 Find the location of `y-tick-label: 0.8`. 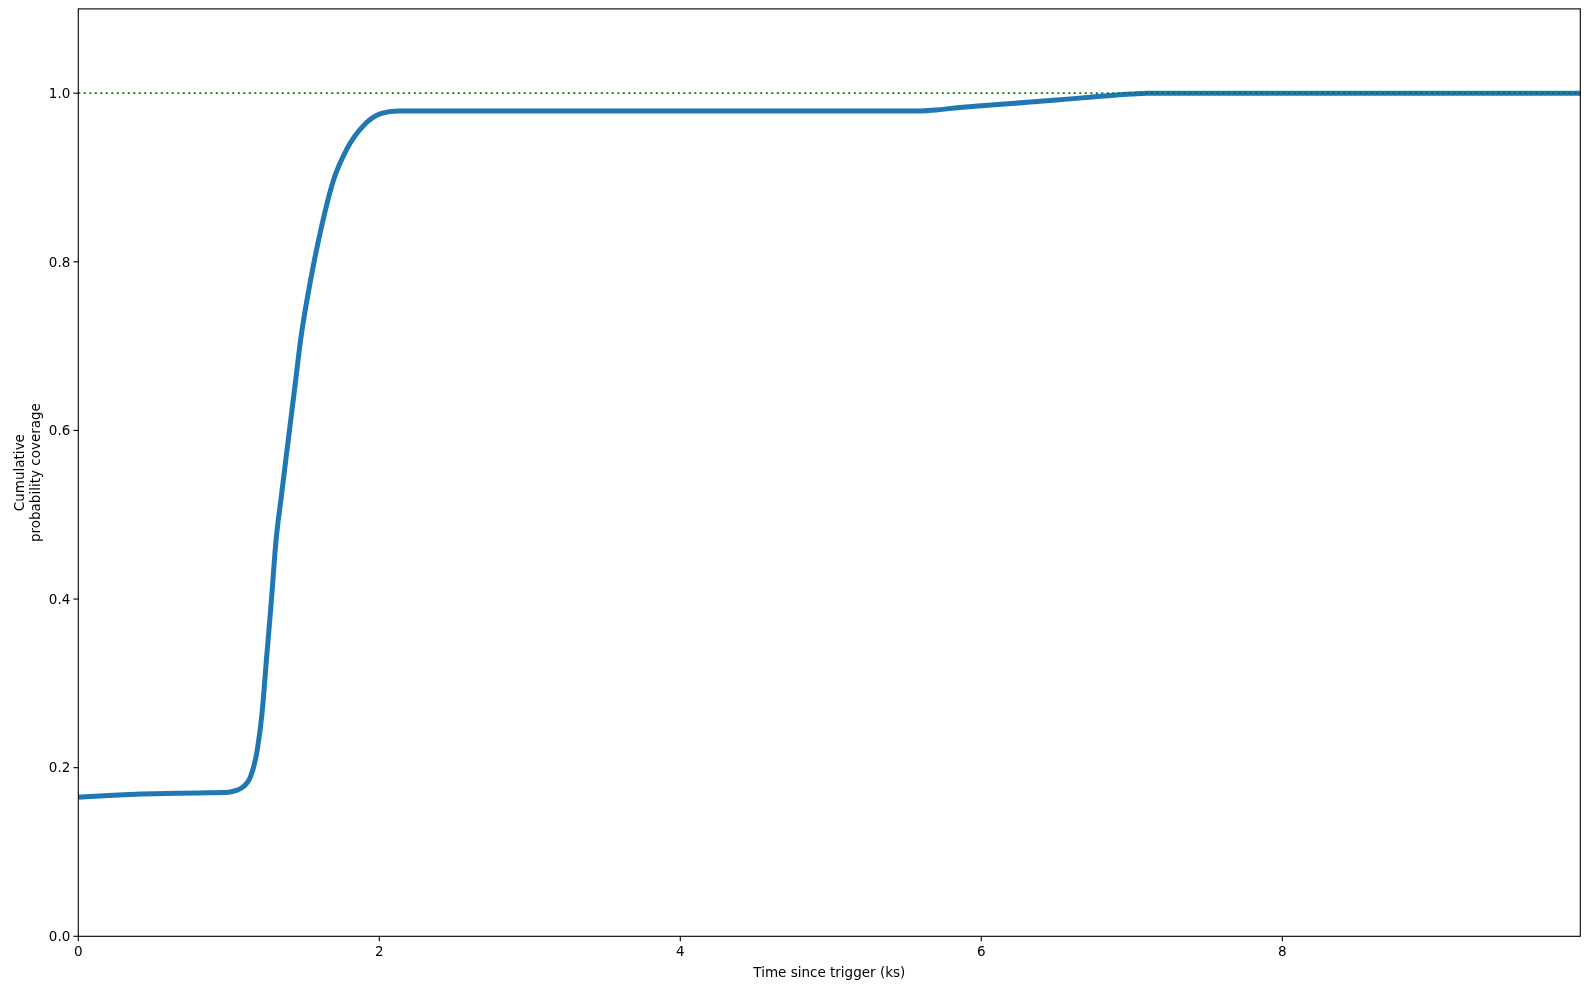

y-tick-label: 0.8 is located at coordinates (59, 261).